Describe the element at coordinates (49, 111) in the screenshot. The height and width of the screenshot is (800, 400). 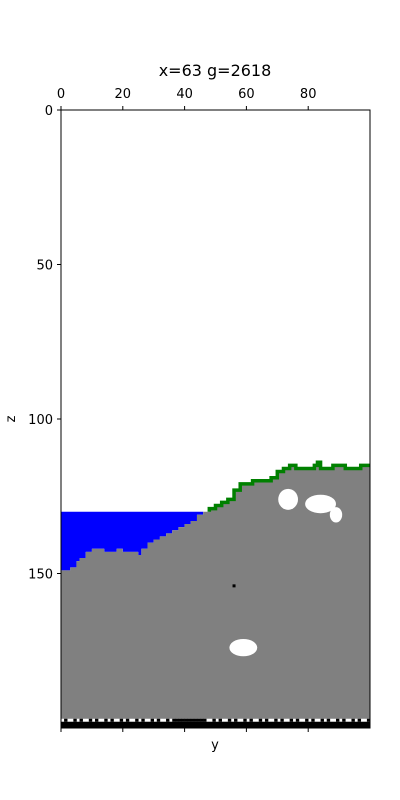
I see `z-tick-label: 0` at that location.